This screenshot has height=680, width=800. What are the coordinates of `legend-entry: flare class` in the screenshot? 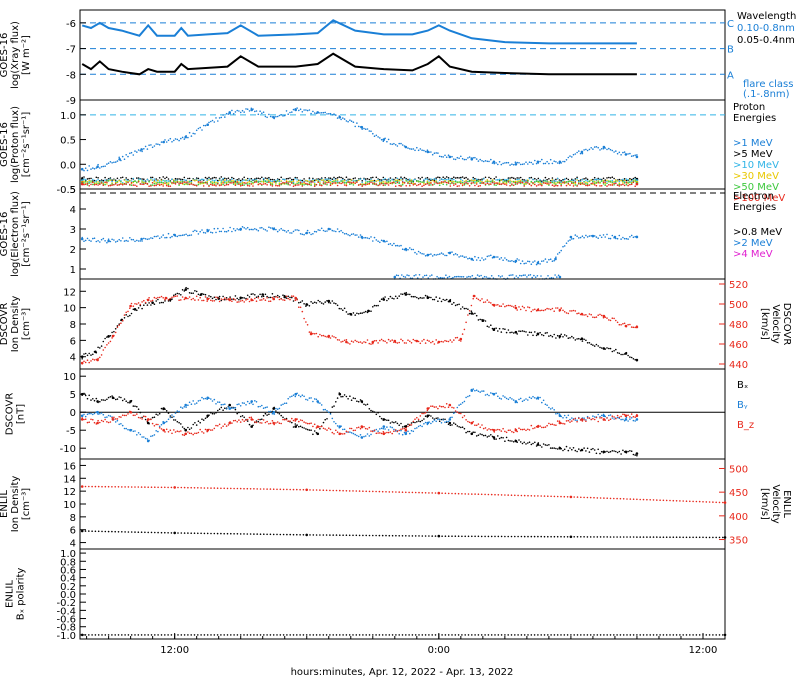 It's located at (768, 84).